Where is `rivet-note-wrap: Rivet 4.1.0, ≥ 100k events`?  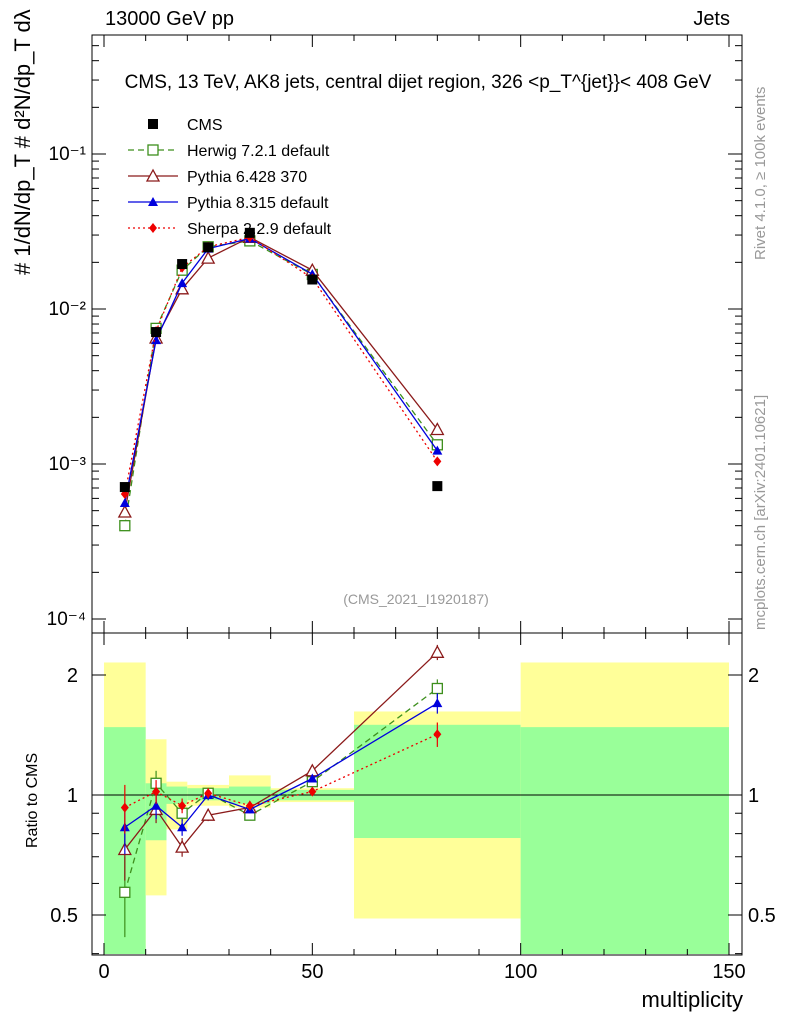 rivet-note-wrap: Rivet 4.1.0, ≥ 100k events is located at coordinates (762, 183).